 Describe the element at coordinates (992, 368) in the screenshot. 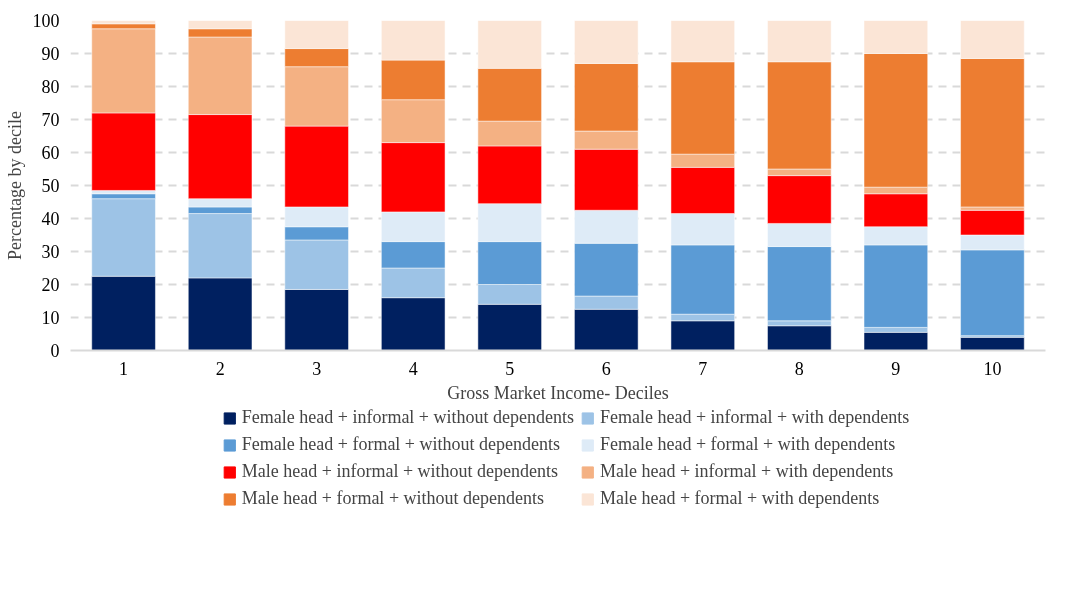

I see `x-tick-label: 10` at that location.